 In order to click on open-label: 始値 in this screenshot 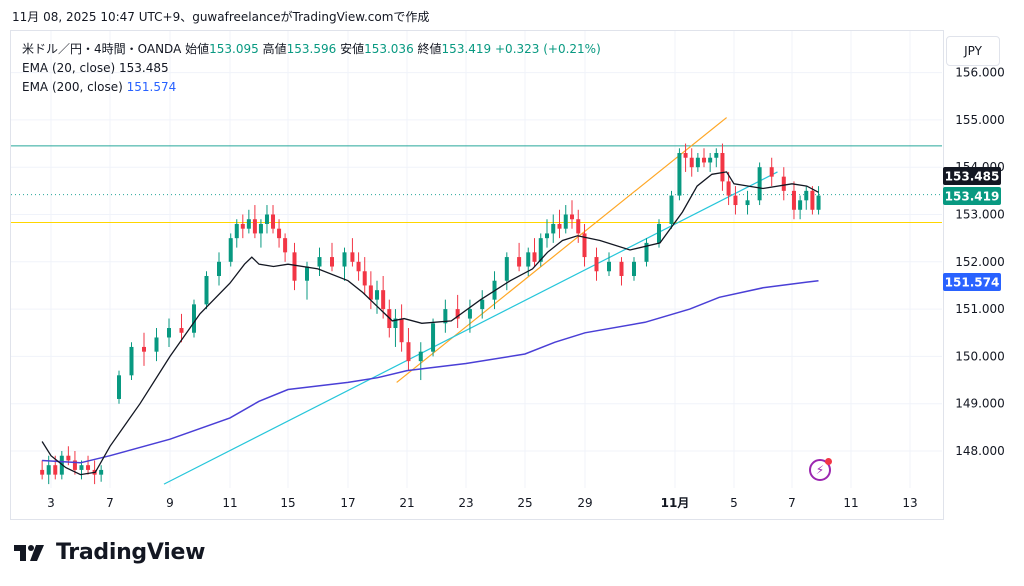, I will do `click(197, 49)`.